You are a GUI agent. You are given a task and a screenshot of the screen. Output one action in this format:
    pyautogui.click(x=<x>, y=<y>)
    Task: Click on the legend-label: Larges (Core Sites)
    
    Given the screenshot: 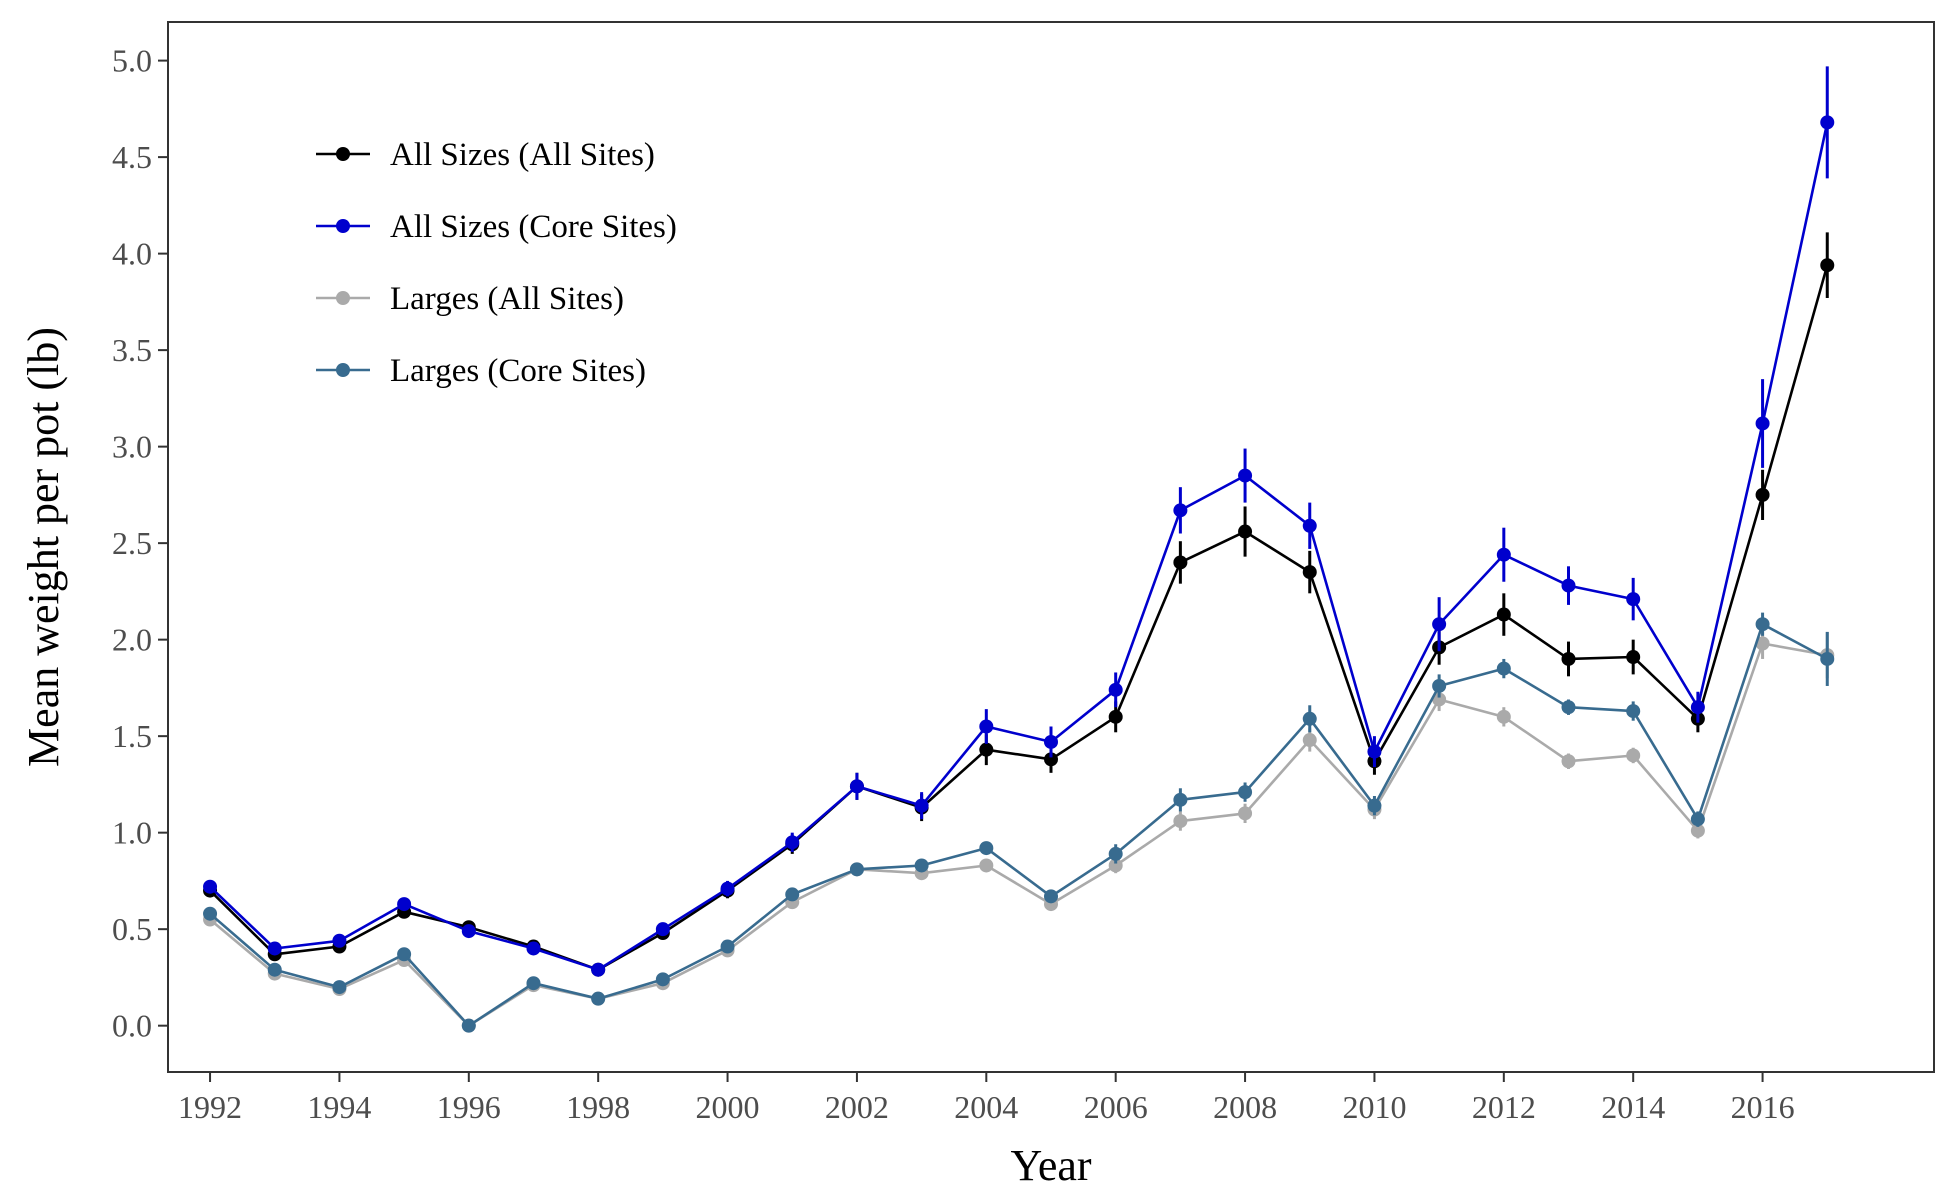 What is the action you would take?
    pyautogui.click(x=518, y=371)
    